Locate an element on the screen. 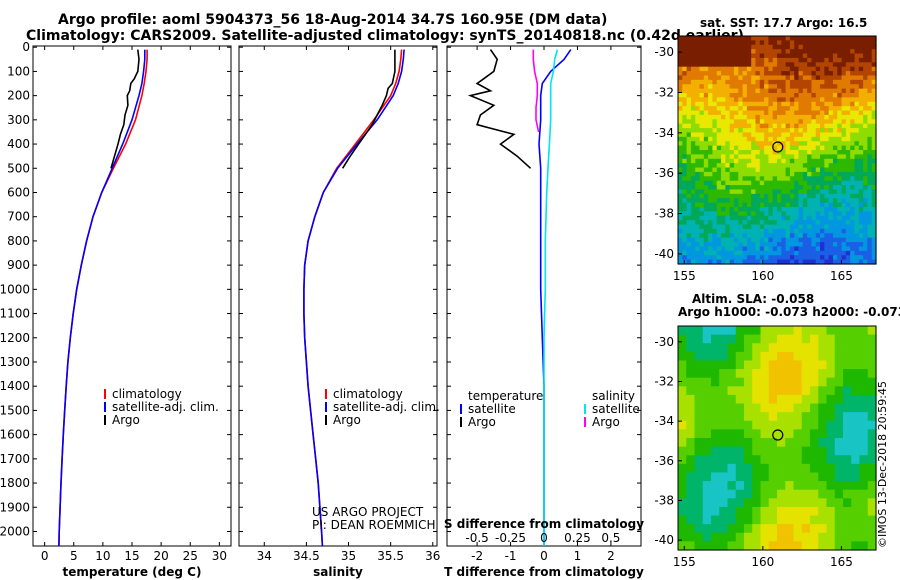 The height and width of the screenshot is (580, 900). project-label: US ARGO PROJECT is located at coordinates (368, 512).